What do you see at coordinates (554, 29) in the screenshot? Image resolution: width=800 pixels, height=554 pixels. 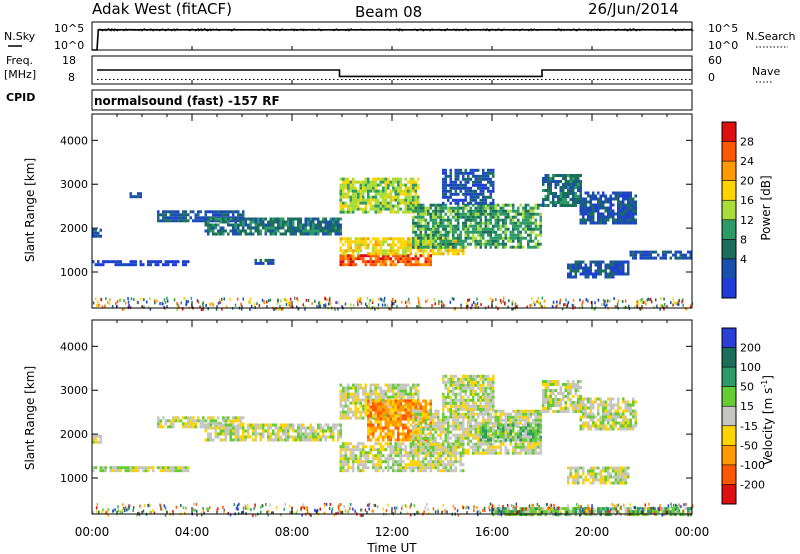 I see `noise-sky-sample` at bounding box center [554, 29].